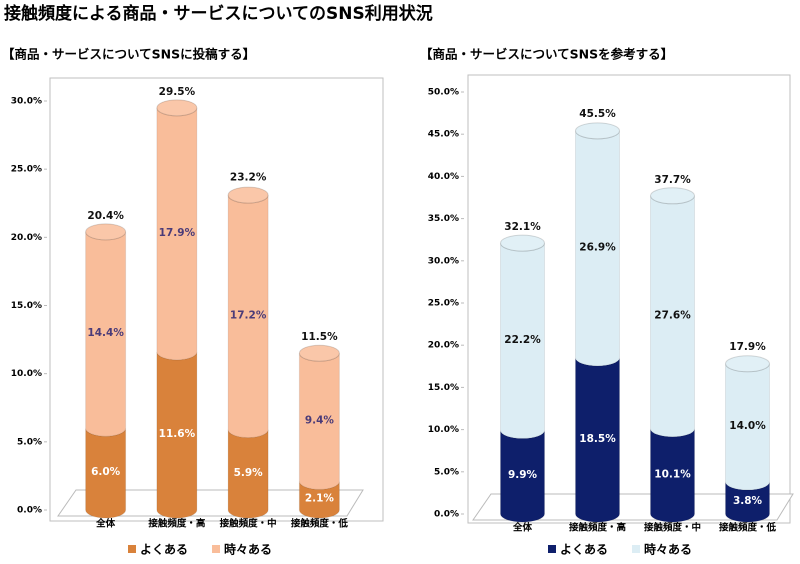 This screenshot has width=800, height=564. I want to click on chart-subtitle: 【商品・サービスについてSNSに投稿する】, so click(128, 54).